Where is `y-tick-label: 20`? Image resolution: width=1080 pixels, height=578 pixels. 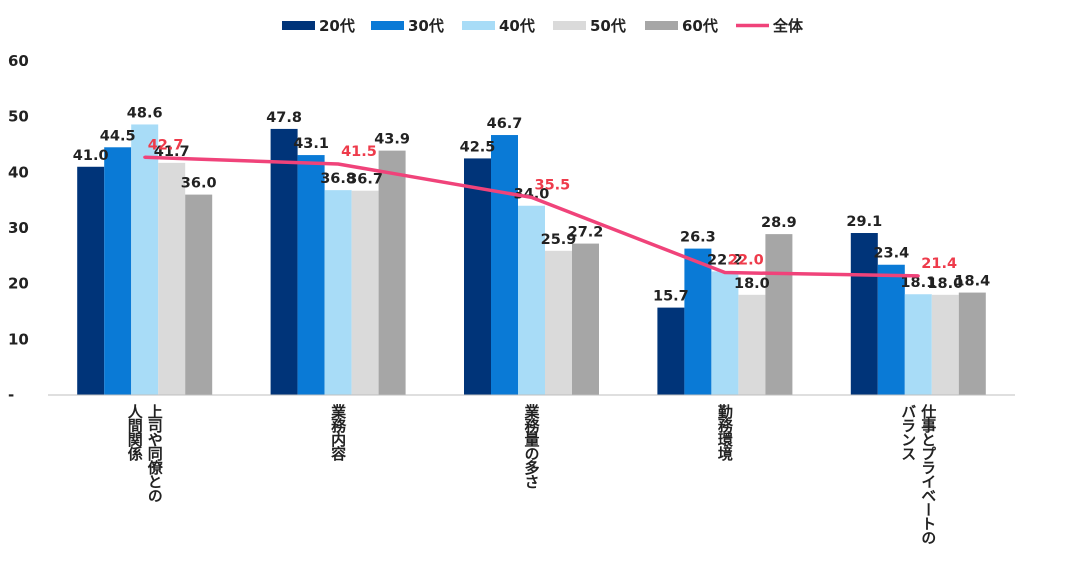
y-tick-label: 20 is located at coordinates (18, 284).